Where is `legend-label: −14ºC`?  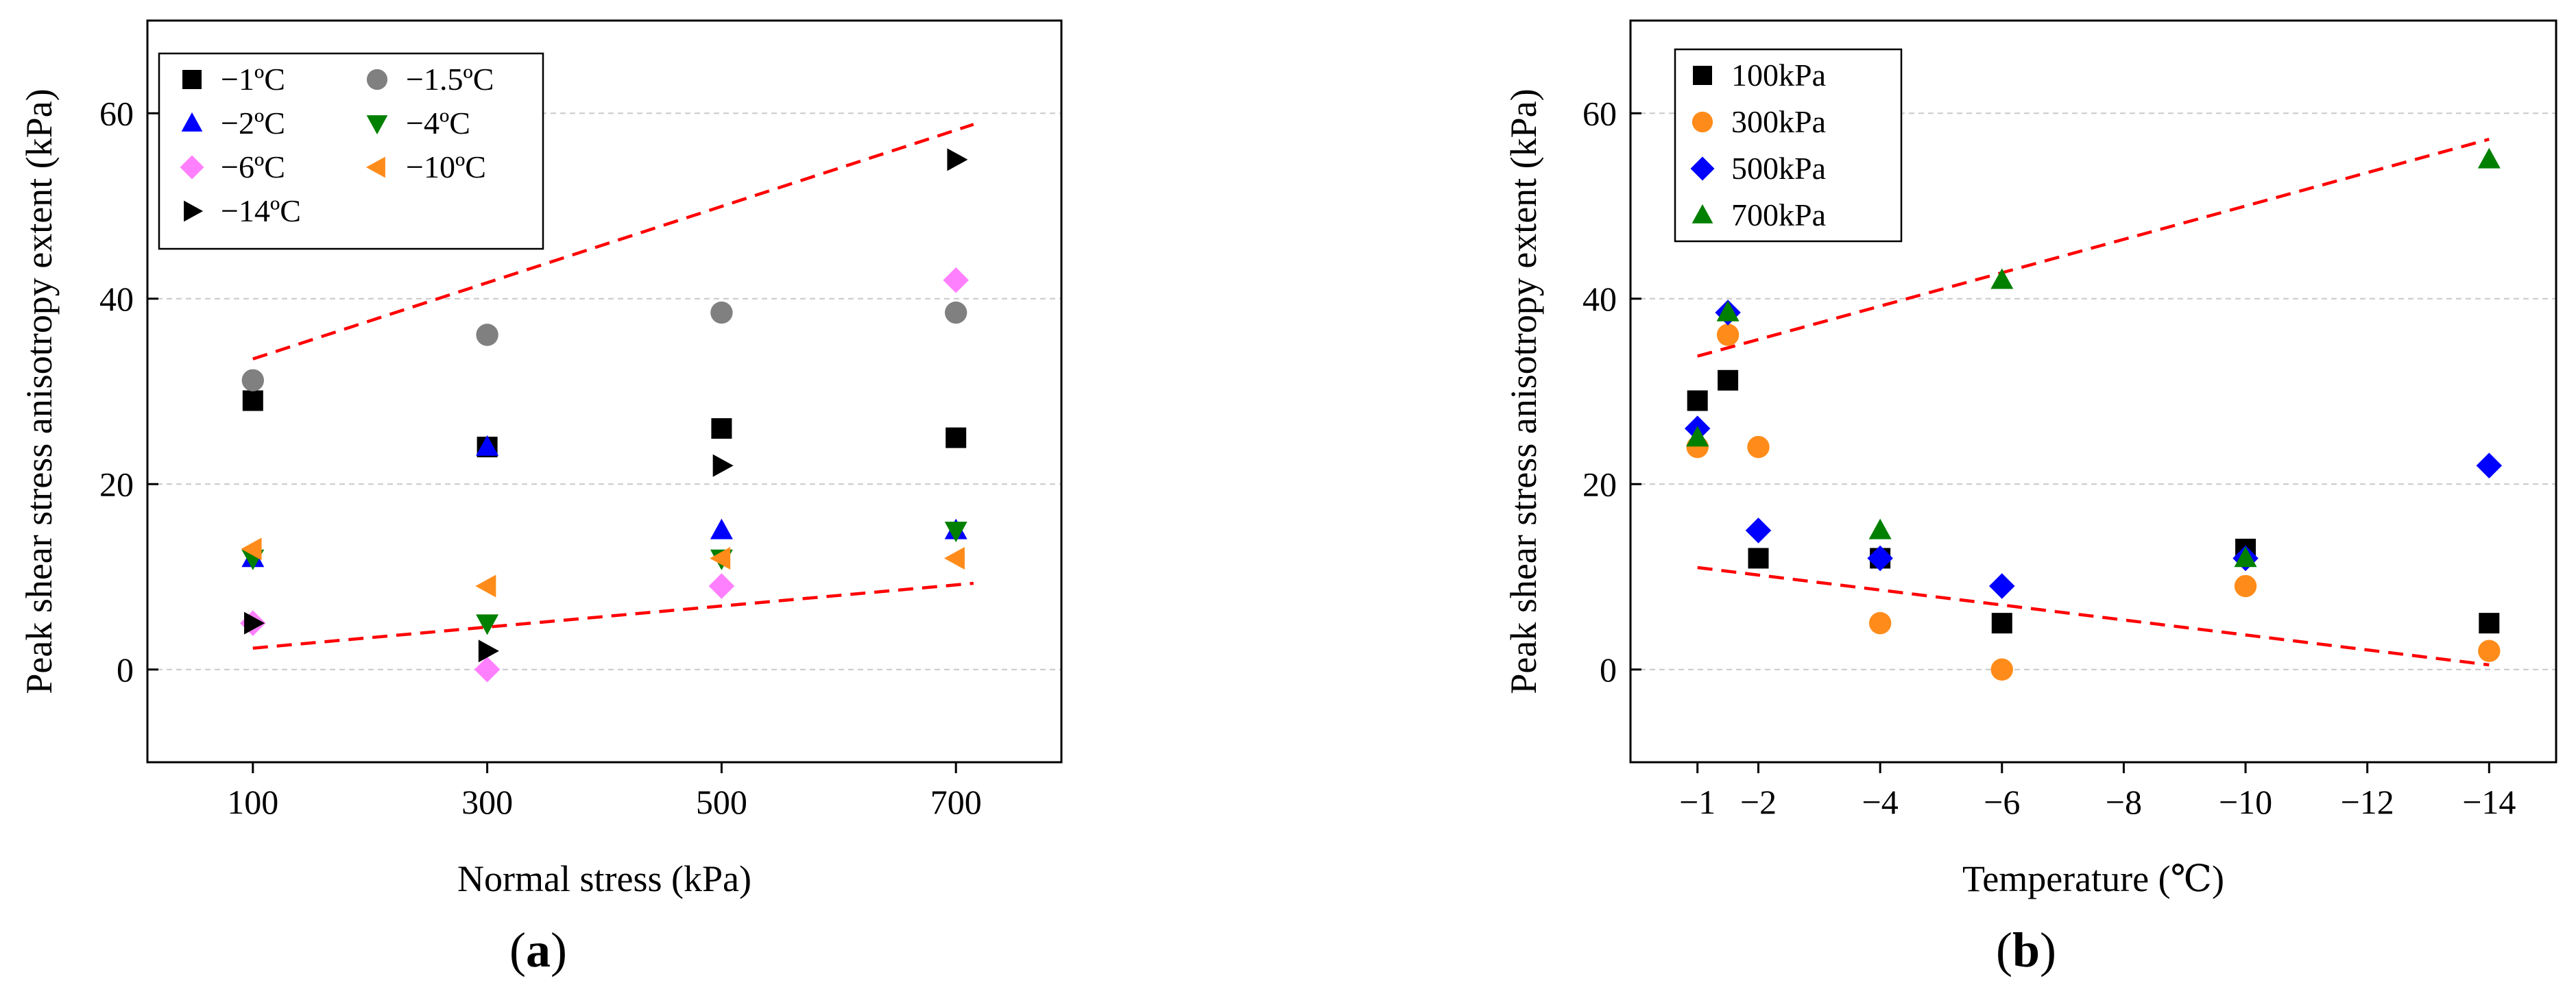
legend-label: −14ºC is located at coordinates (261, 210).